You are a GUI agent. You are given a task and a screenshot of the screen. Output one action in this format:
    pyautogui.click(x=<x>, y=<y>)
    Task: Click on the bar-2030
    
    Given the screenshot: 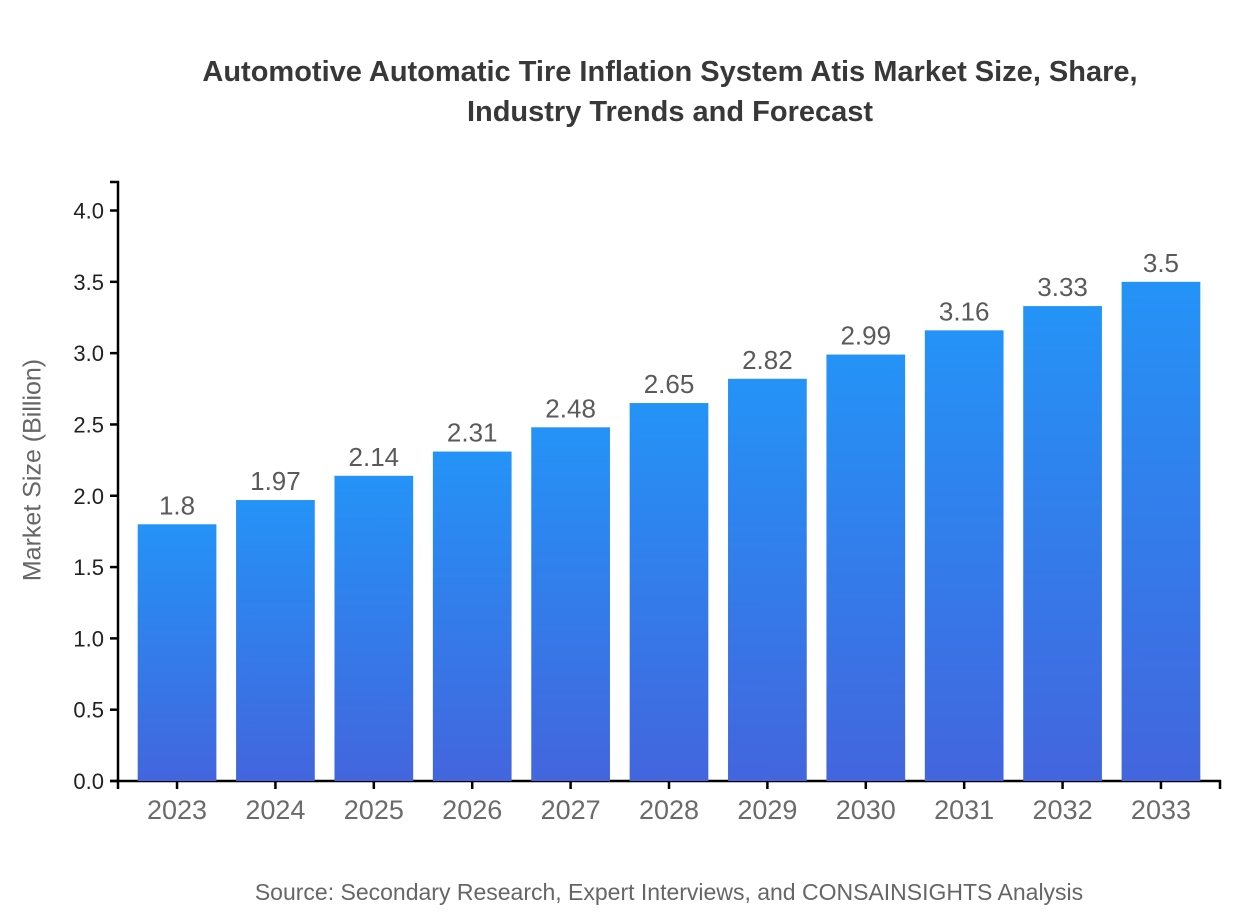 What is the action you would take?
    pyautogui.click(x=866, y=567)
    